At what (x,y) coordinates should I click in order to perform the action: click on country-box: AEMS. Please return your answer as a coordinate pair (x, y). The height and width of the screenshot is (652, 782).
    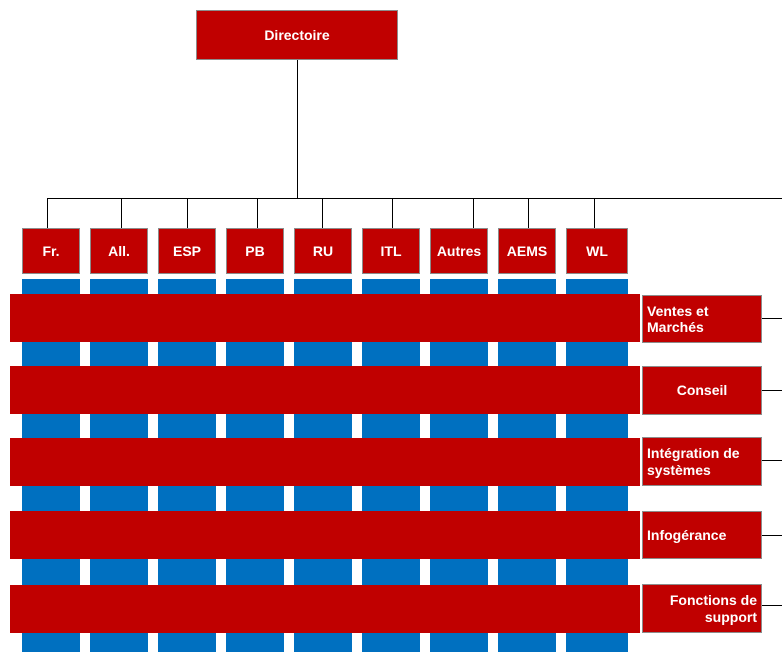
    Looking at the image, I should click on (527, 251).